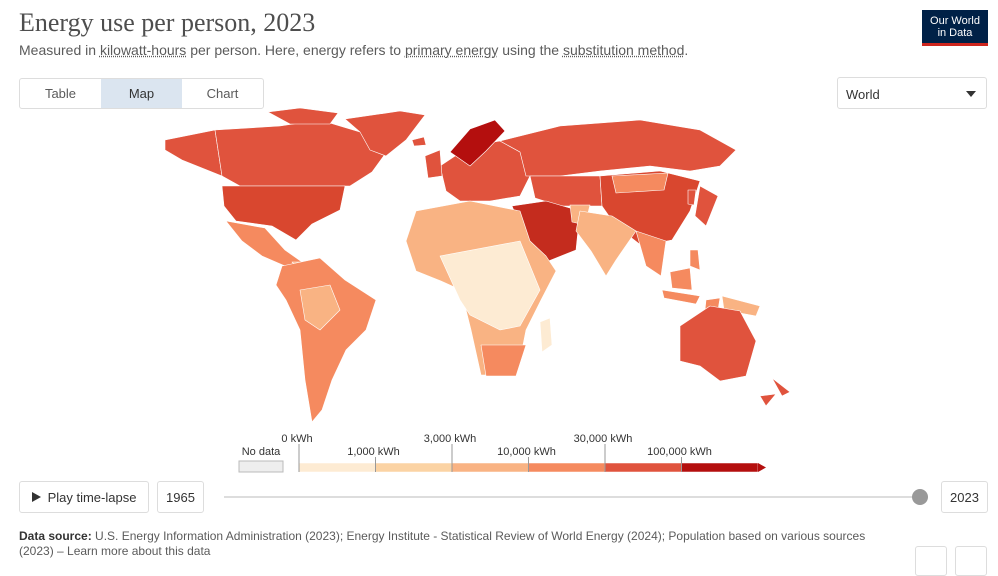  I want to click on region-label: World, so click(863, 94).